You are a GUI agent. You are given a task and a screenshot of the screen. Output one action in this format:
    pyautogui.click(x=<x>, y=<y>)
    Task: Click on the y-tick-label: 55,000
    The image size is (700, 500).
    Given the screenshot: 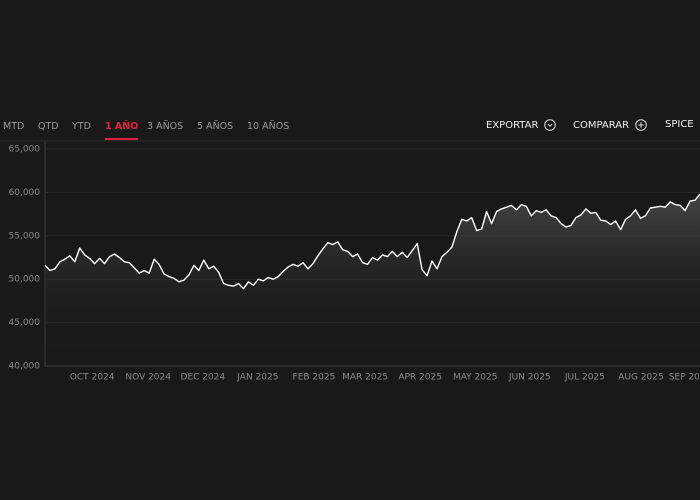 What is the action you would take?
    pyautogui.click(x=25, y=236)
    